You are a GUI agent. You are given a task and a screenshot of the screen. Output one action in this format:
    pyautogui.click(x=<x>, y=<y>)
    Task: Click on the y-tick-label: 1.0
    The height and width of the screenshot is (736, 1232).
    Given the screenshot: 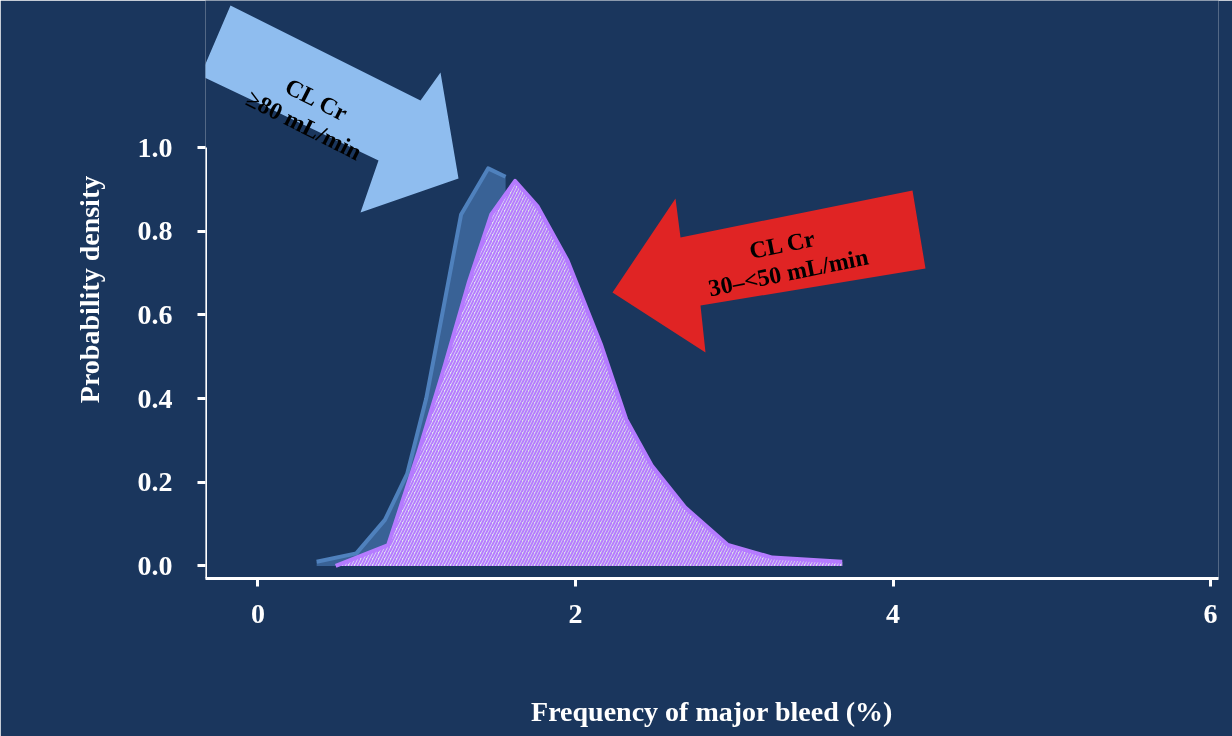 What is the action you would take?
    pyautogui.click(x=155, y=147)
    